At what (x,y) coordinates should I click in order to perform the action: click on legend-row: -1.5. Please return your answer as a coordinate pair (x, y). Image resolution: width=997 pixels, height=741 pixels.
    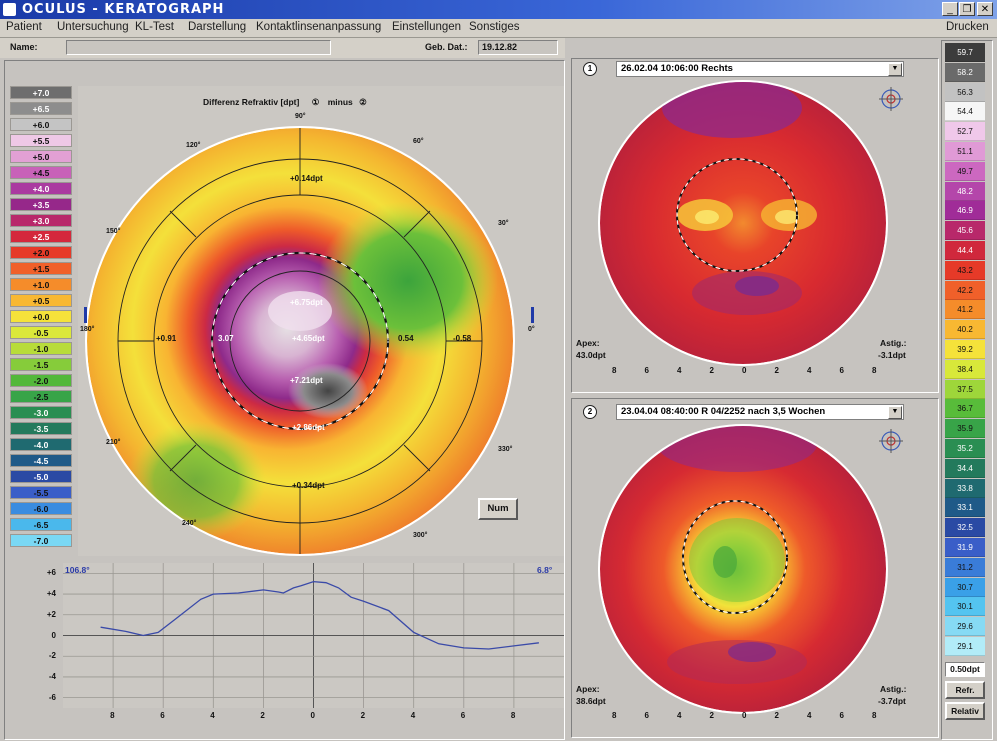
    Looking at the image, I should click on (41, 364).